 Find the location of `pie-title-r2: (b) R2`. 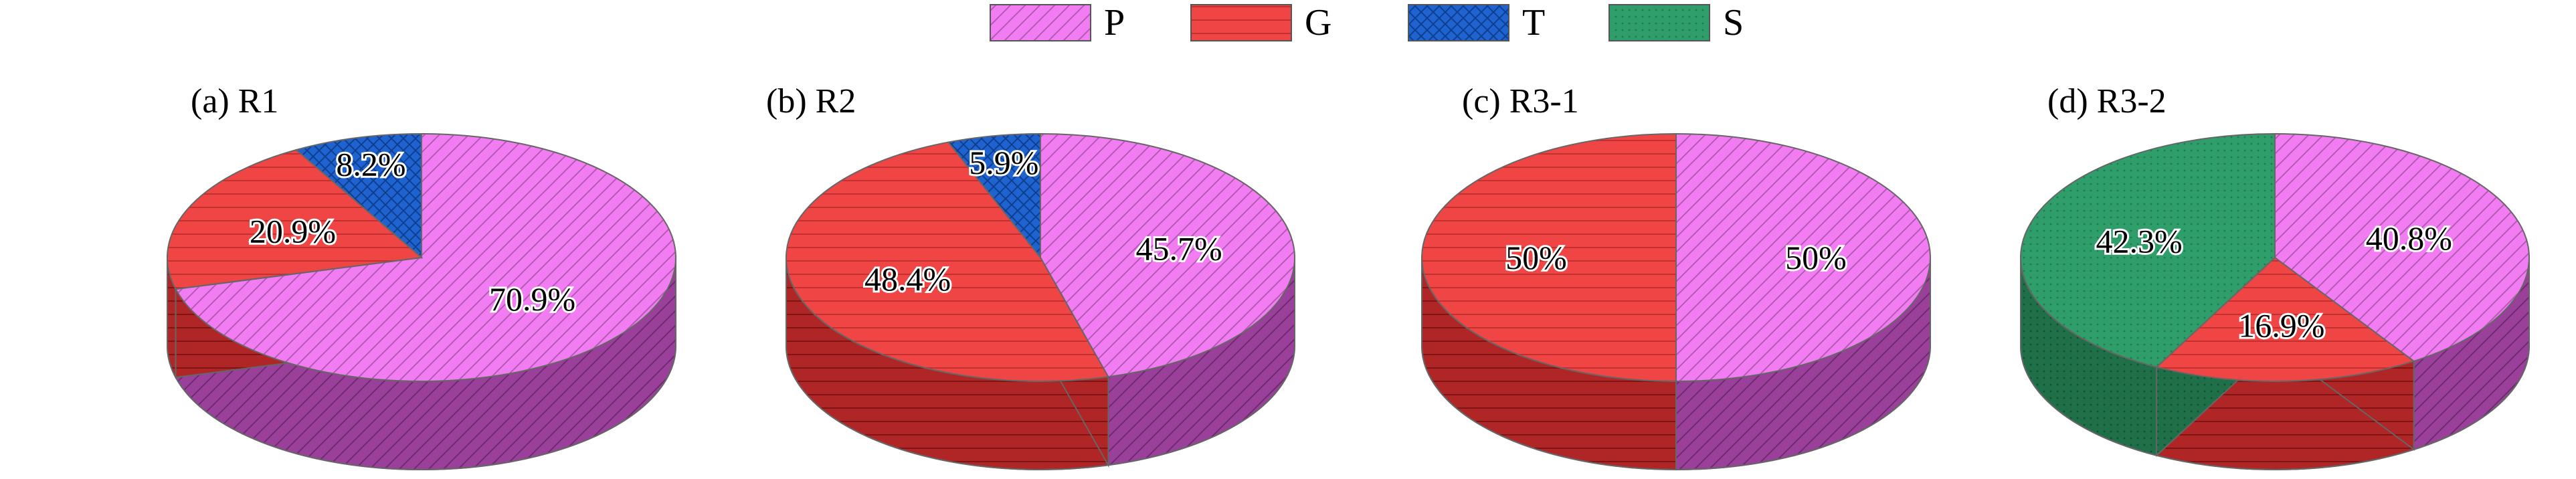

pie-title-r2: (b) R2 is located at coordinates (811, 101).